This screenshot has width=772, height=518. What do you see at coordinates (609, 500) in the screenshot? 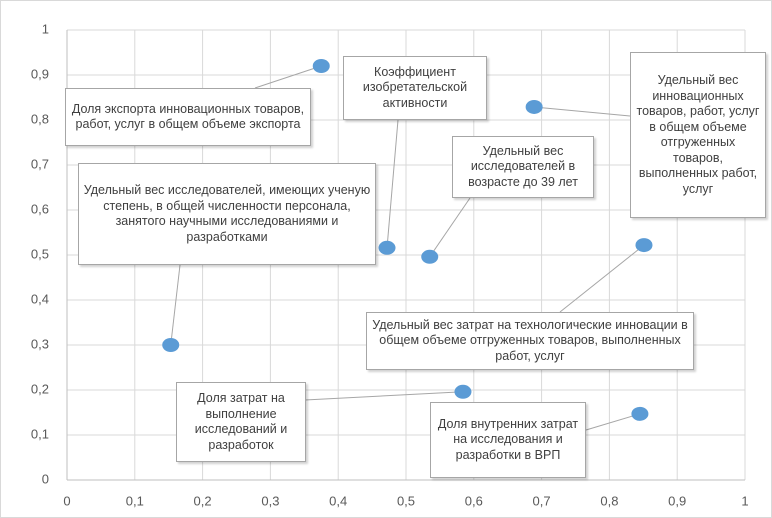
I see `x-tick-label: 0,8` at bounding box center [609, 500].